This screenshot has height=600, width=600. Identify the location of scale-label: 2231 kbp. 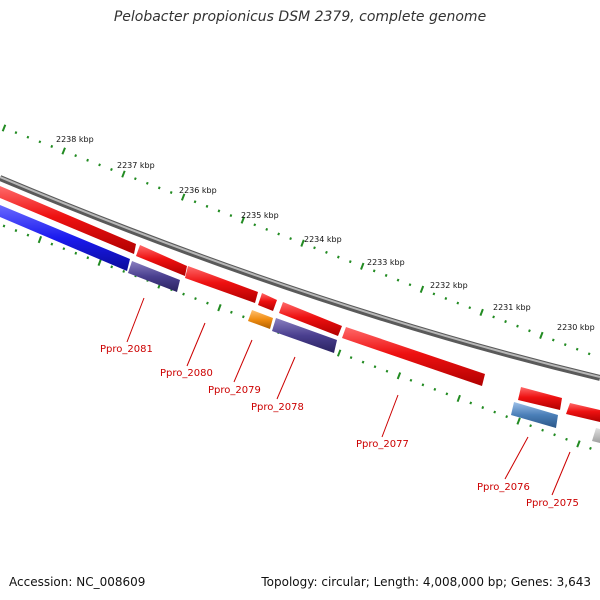
(512, 307).